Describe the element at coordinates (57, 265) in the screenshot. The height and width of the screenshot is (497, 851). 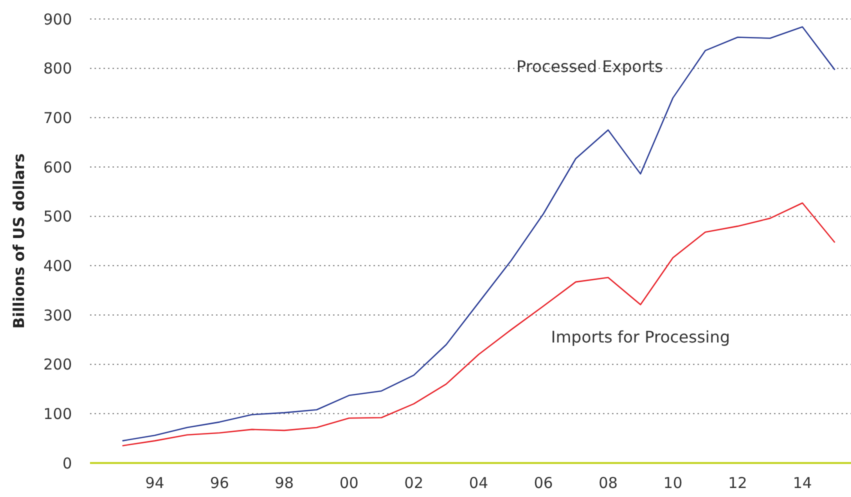
I see `y-tick-label: 400` at that location.